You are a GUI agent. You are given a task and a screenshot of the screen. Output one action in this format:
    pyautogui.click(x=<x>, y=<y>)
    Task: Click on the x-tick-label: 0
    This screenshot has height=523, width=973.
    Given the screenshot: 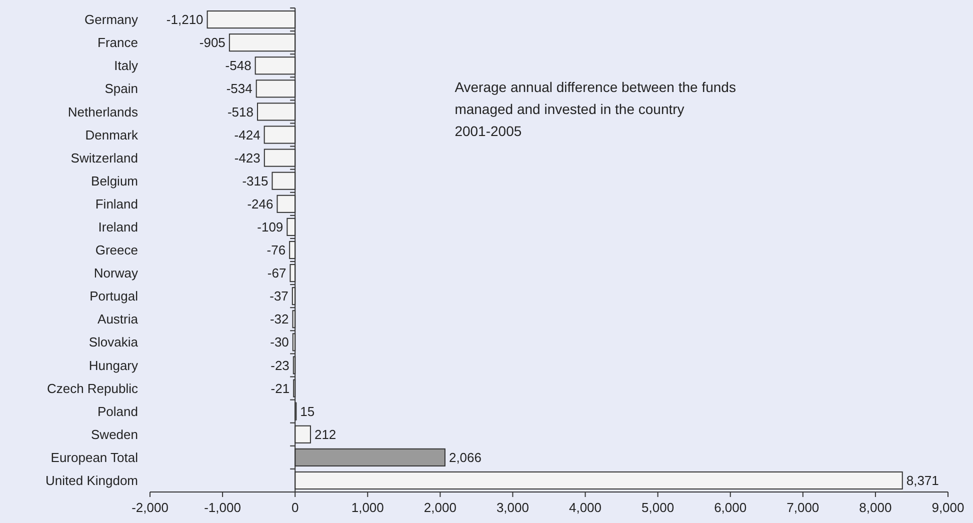 What is the action you would take?
    pyautogui.click(x=295, y=507)
    